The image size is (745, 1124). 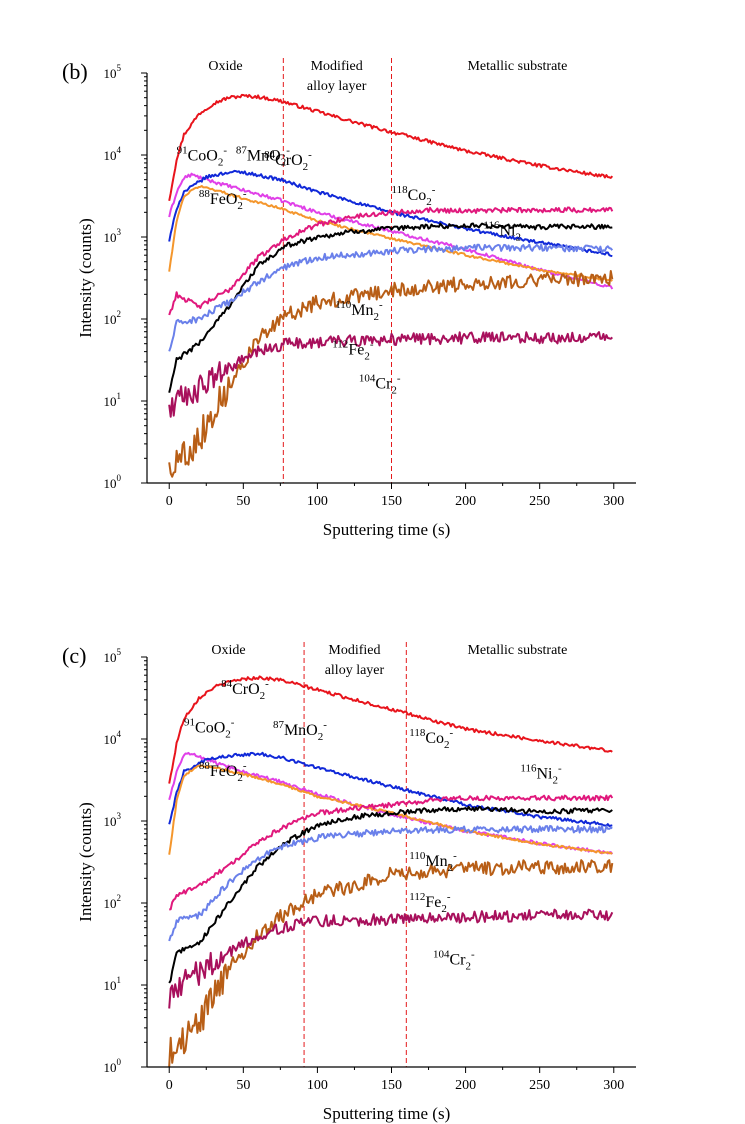 I want to click on y-tick-label: 10³, so click(x=113, y=820).